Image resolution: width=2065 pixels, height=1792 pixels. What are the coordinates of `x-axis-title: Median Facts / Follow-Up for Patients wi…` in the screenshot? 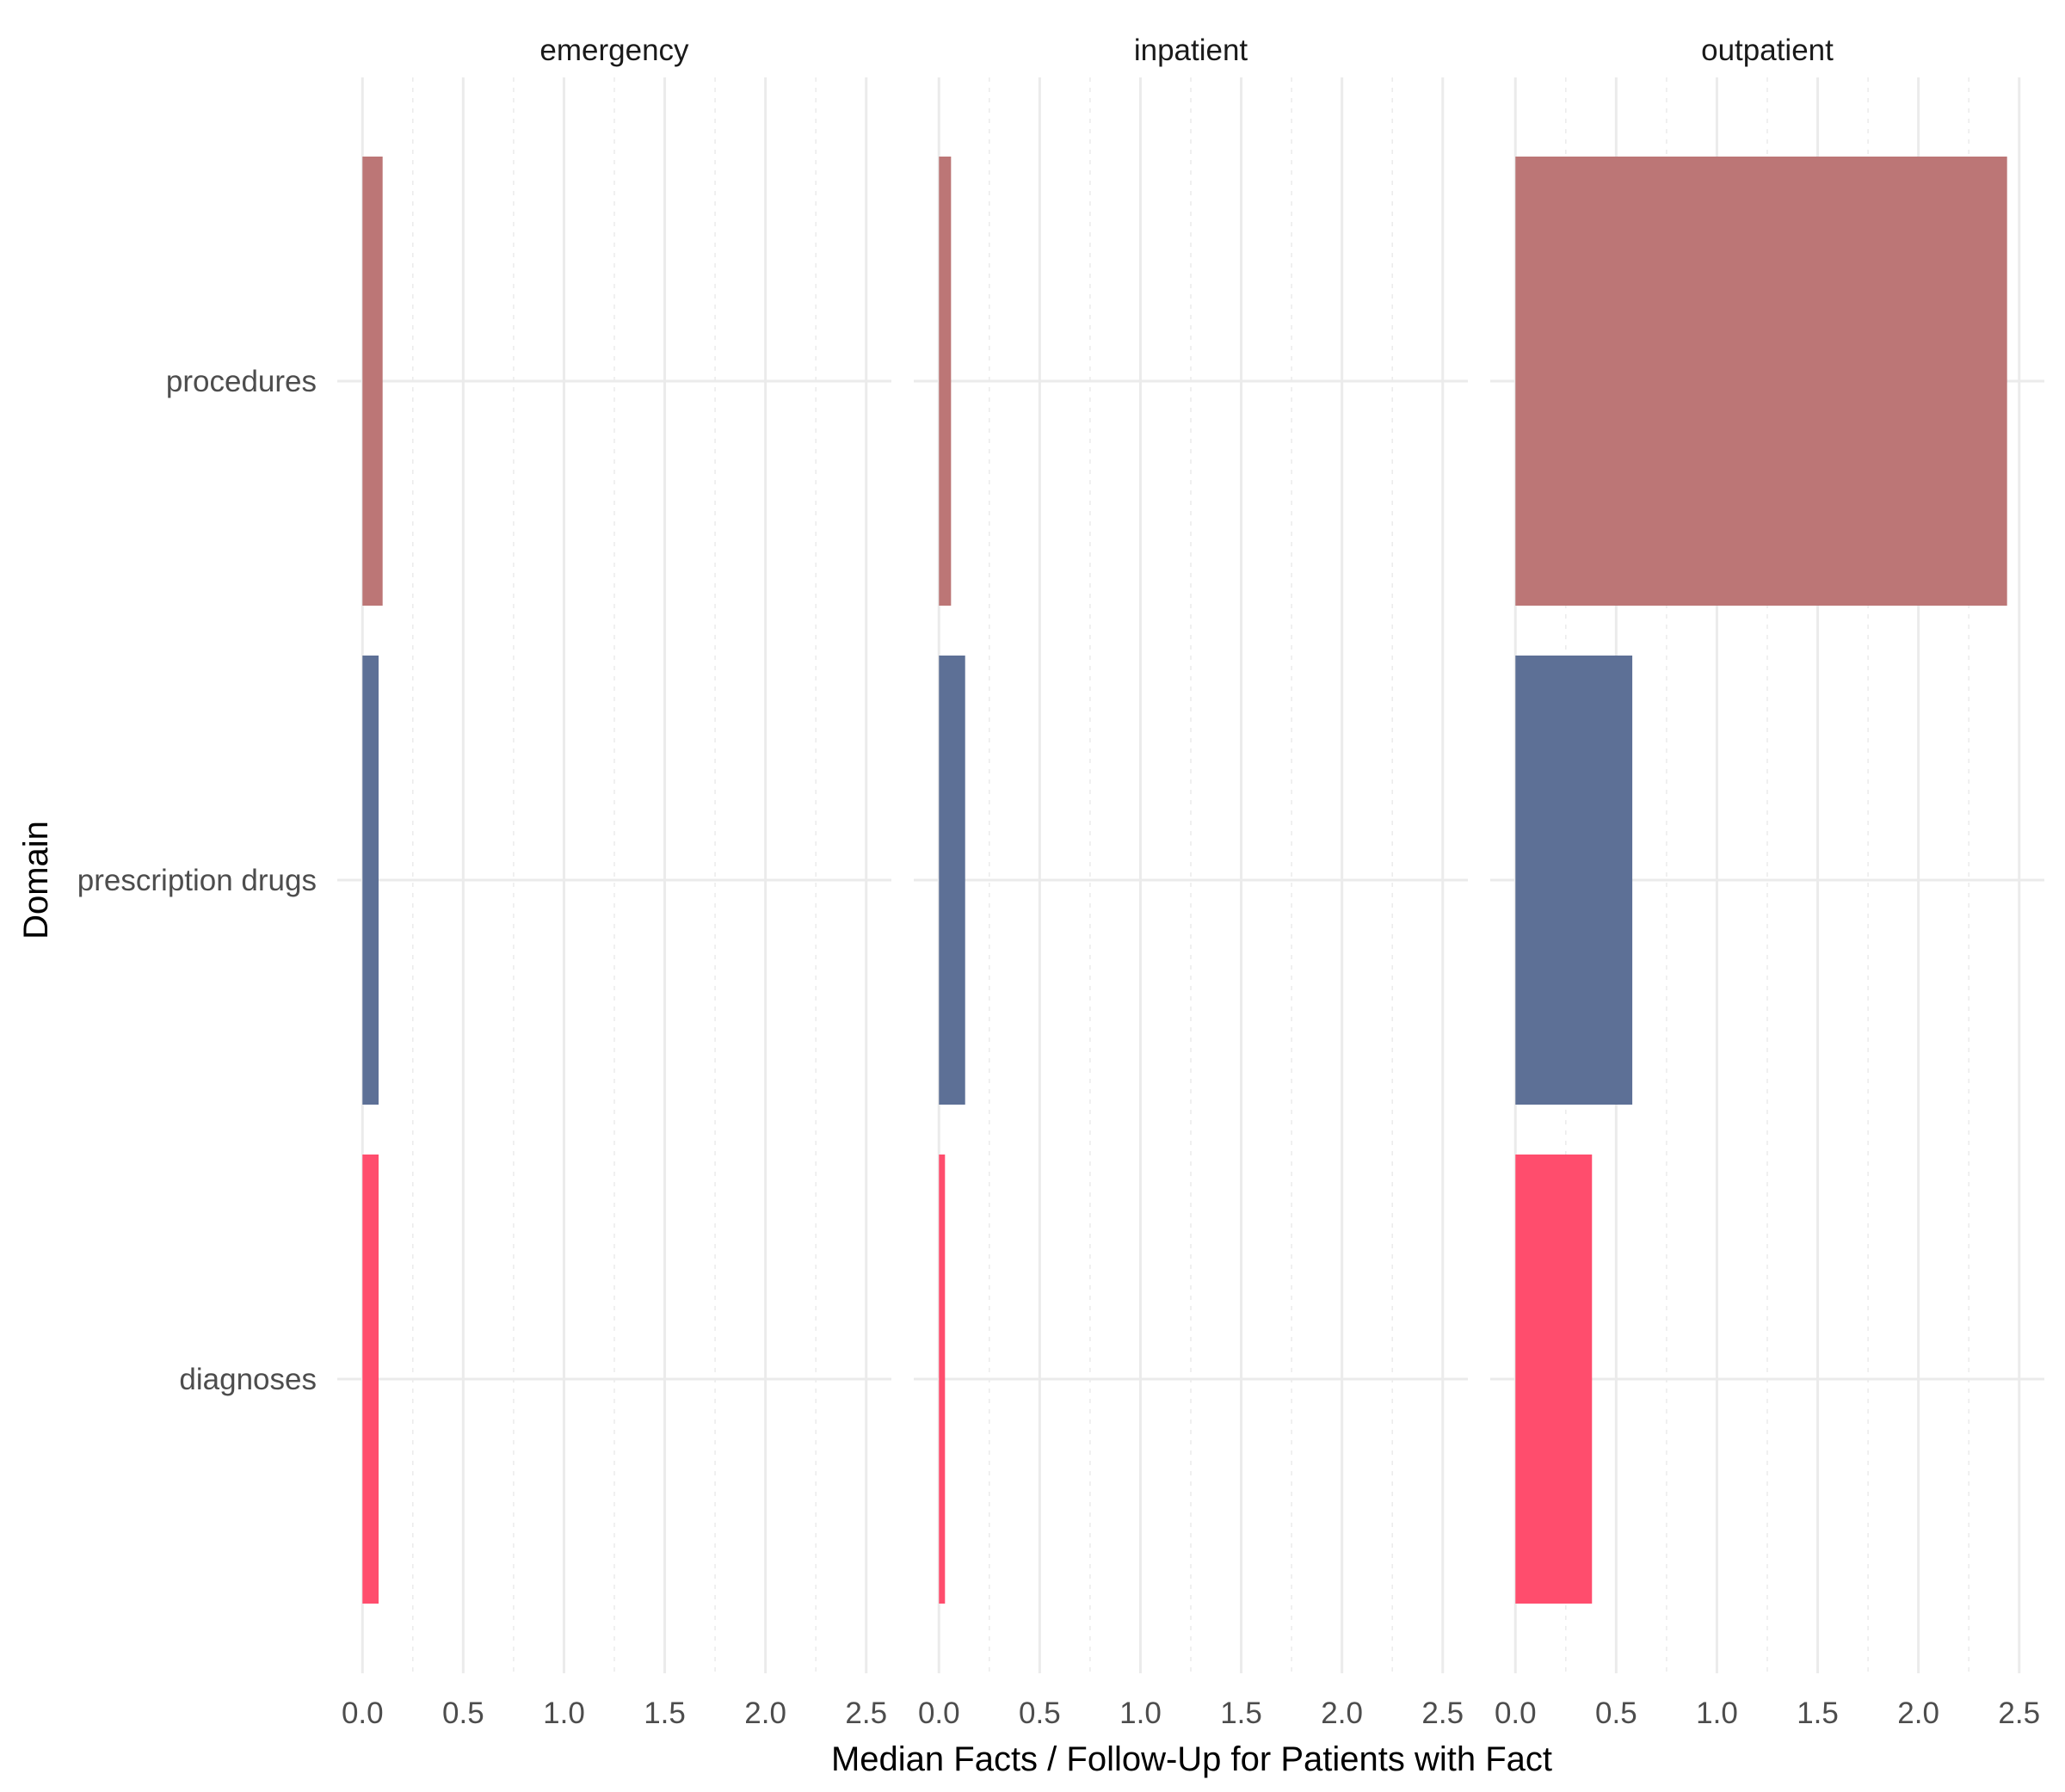 It's located at (1191, 1759).